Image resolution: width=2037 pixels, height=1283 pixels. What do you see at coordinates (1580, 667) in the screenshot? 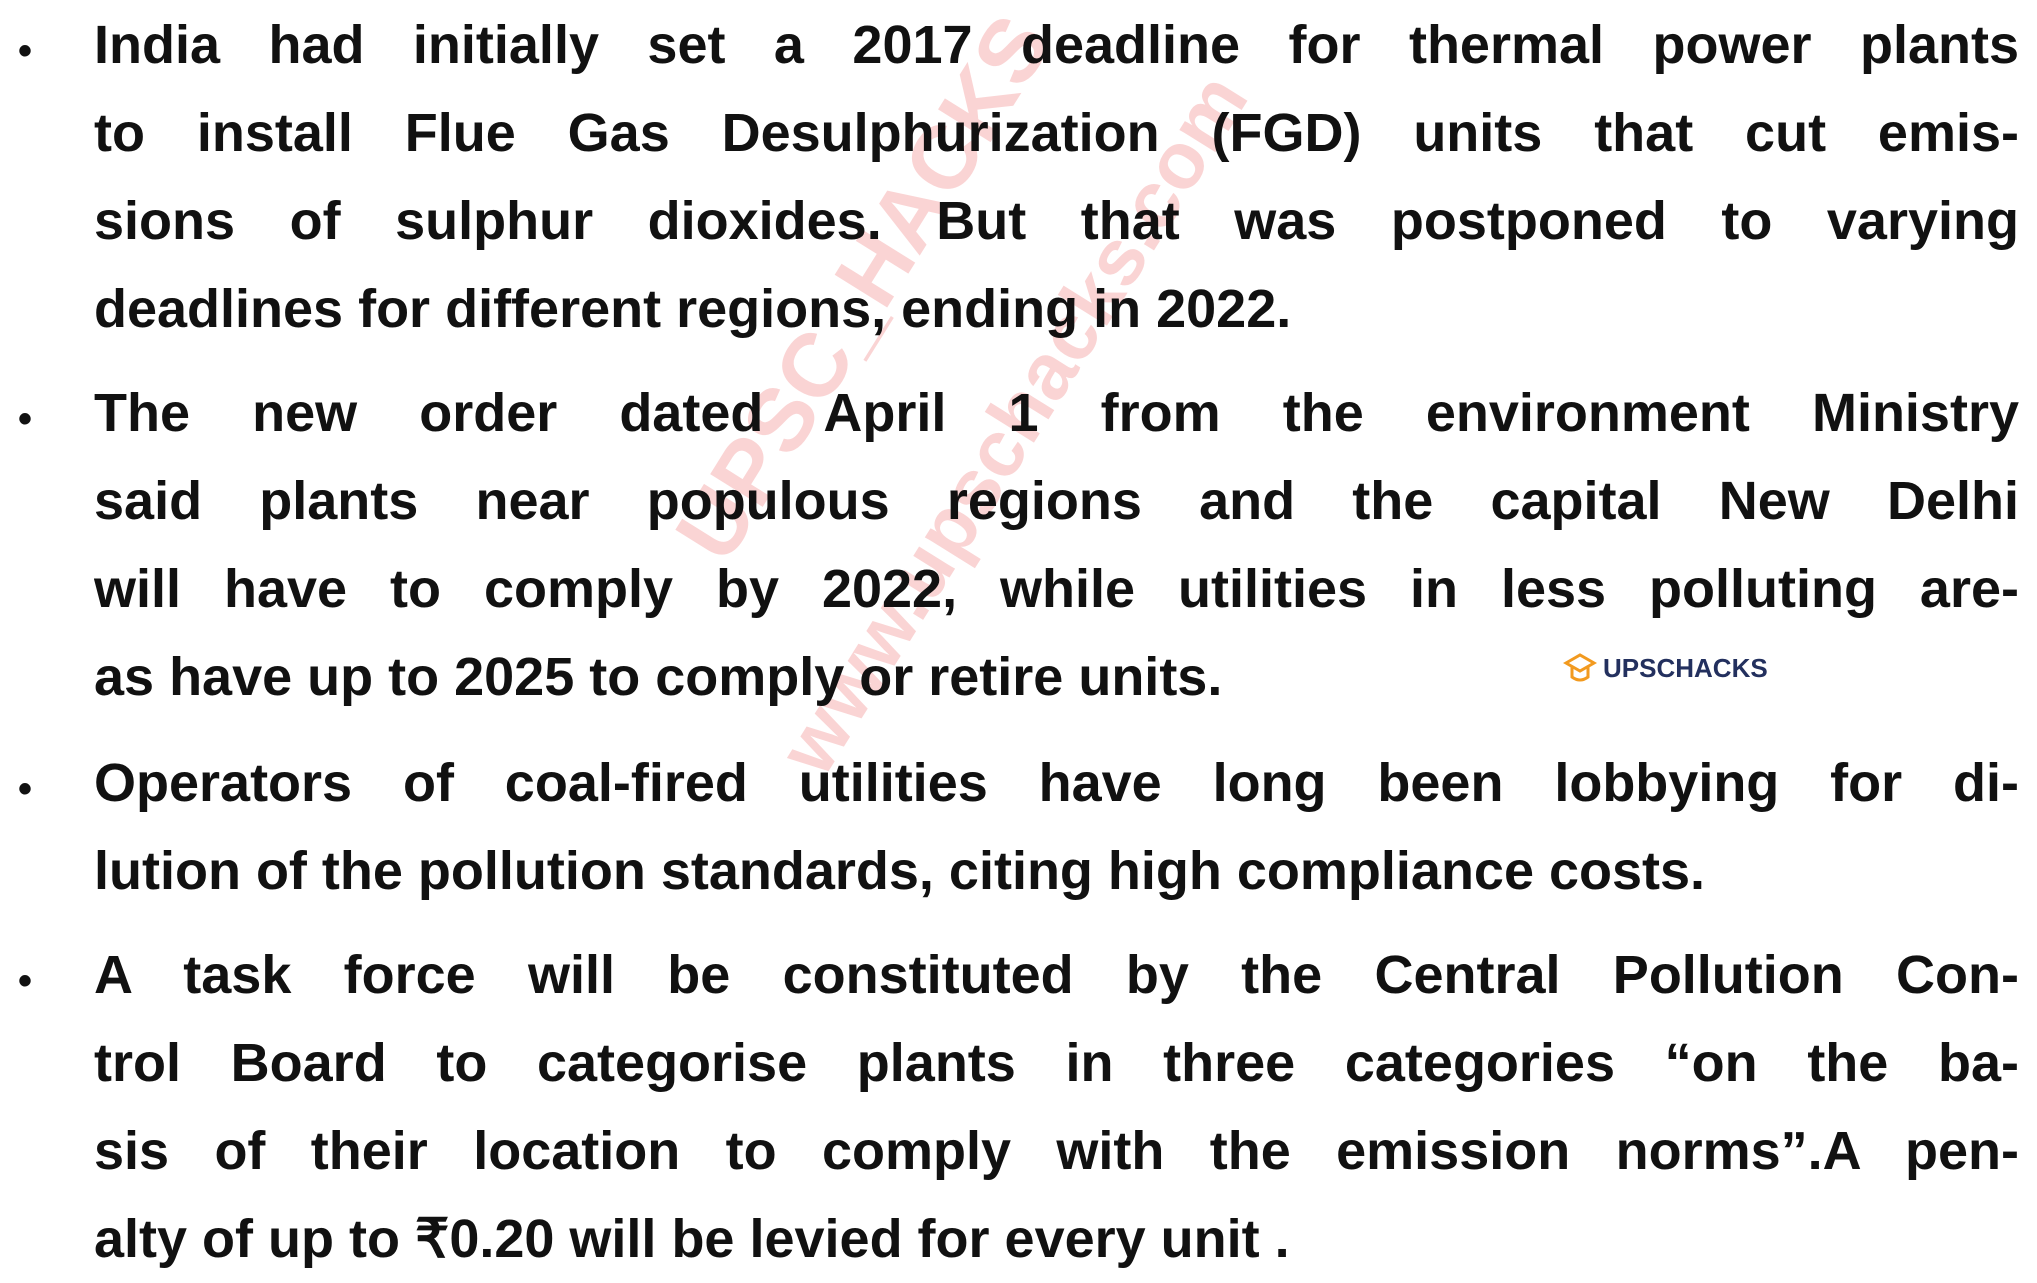
I see `logo-icon` at bounding box center [1580, 667].